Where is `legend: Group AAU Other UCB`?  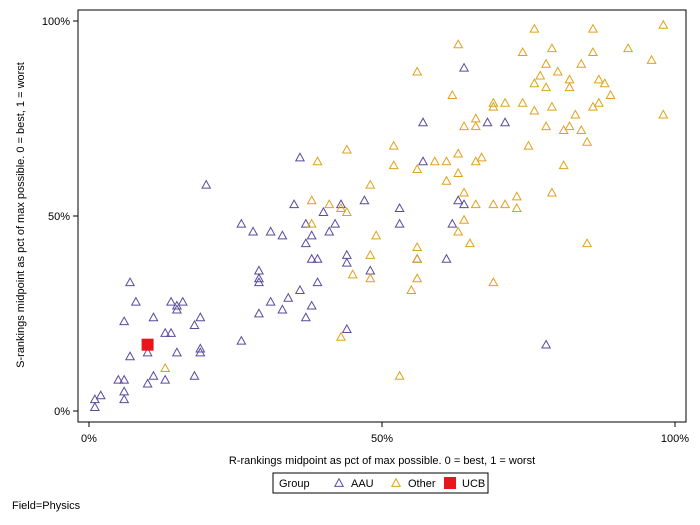
legend: Group AAU Other UCB is located at coordinates (380, 483).